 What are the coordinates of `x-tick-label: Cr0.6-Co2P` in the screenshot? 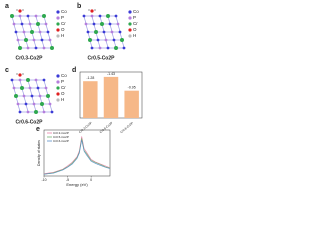 It's located at (126, 127).